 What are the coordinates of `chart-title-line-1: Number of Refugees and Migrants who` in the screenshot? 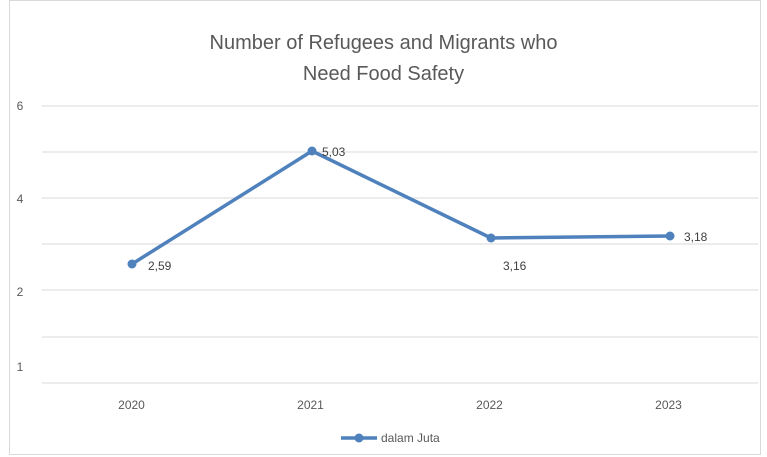 It's located at (383, 43).